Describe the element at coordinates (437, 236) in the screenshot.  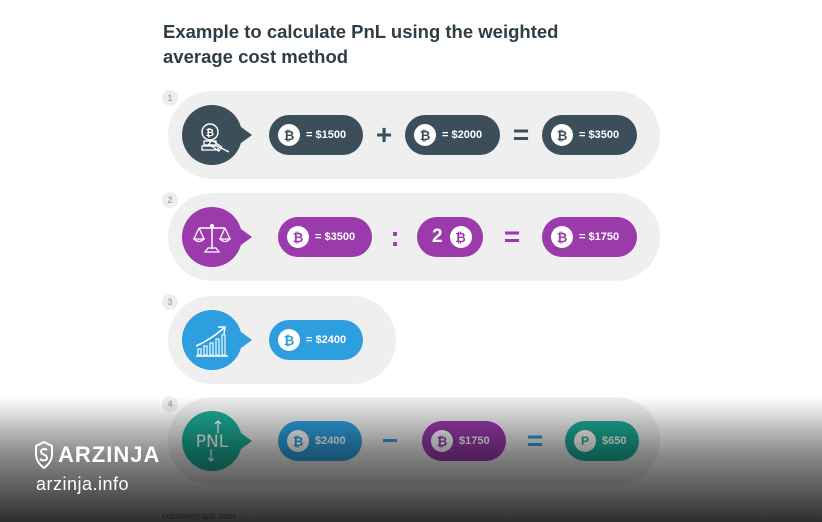
I see `pill-value: 2` at that location.